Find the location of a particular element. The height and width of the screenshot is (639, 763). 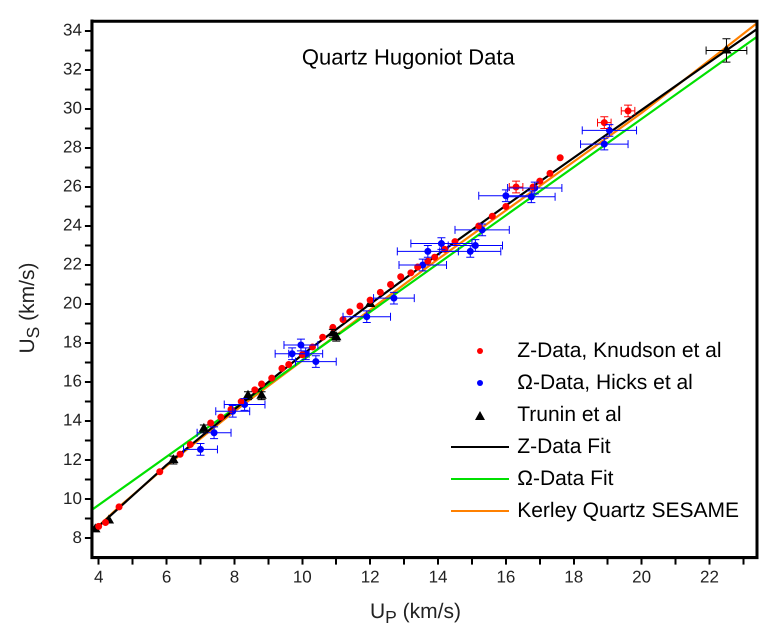

legend-label: Z-Data Fit is located at coordinates (564, 447).